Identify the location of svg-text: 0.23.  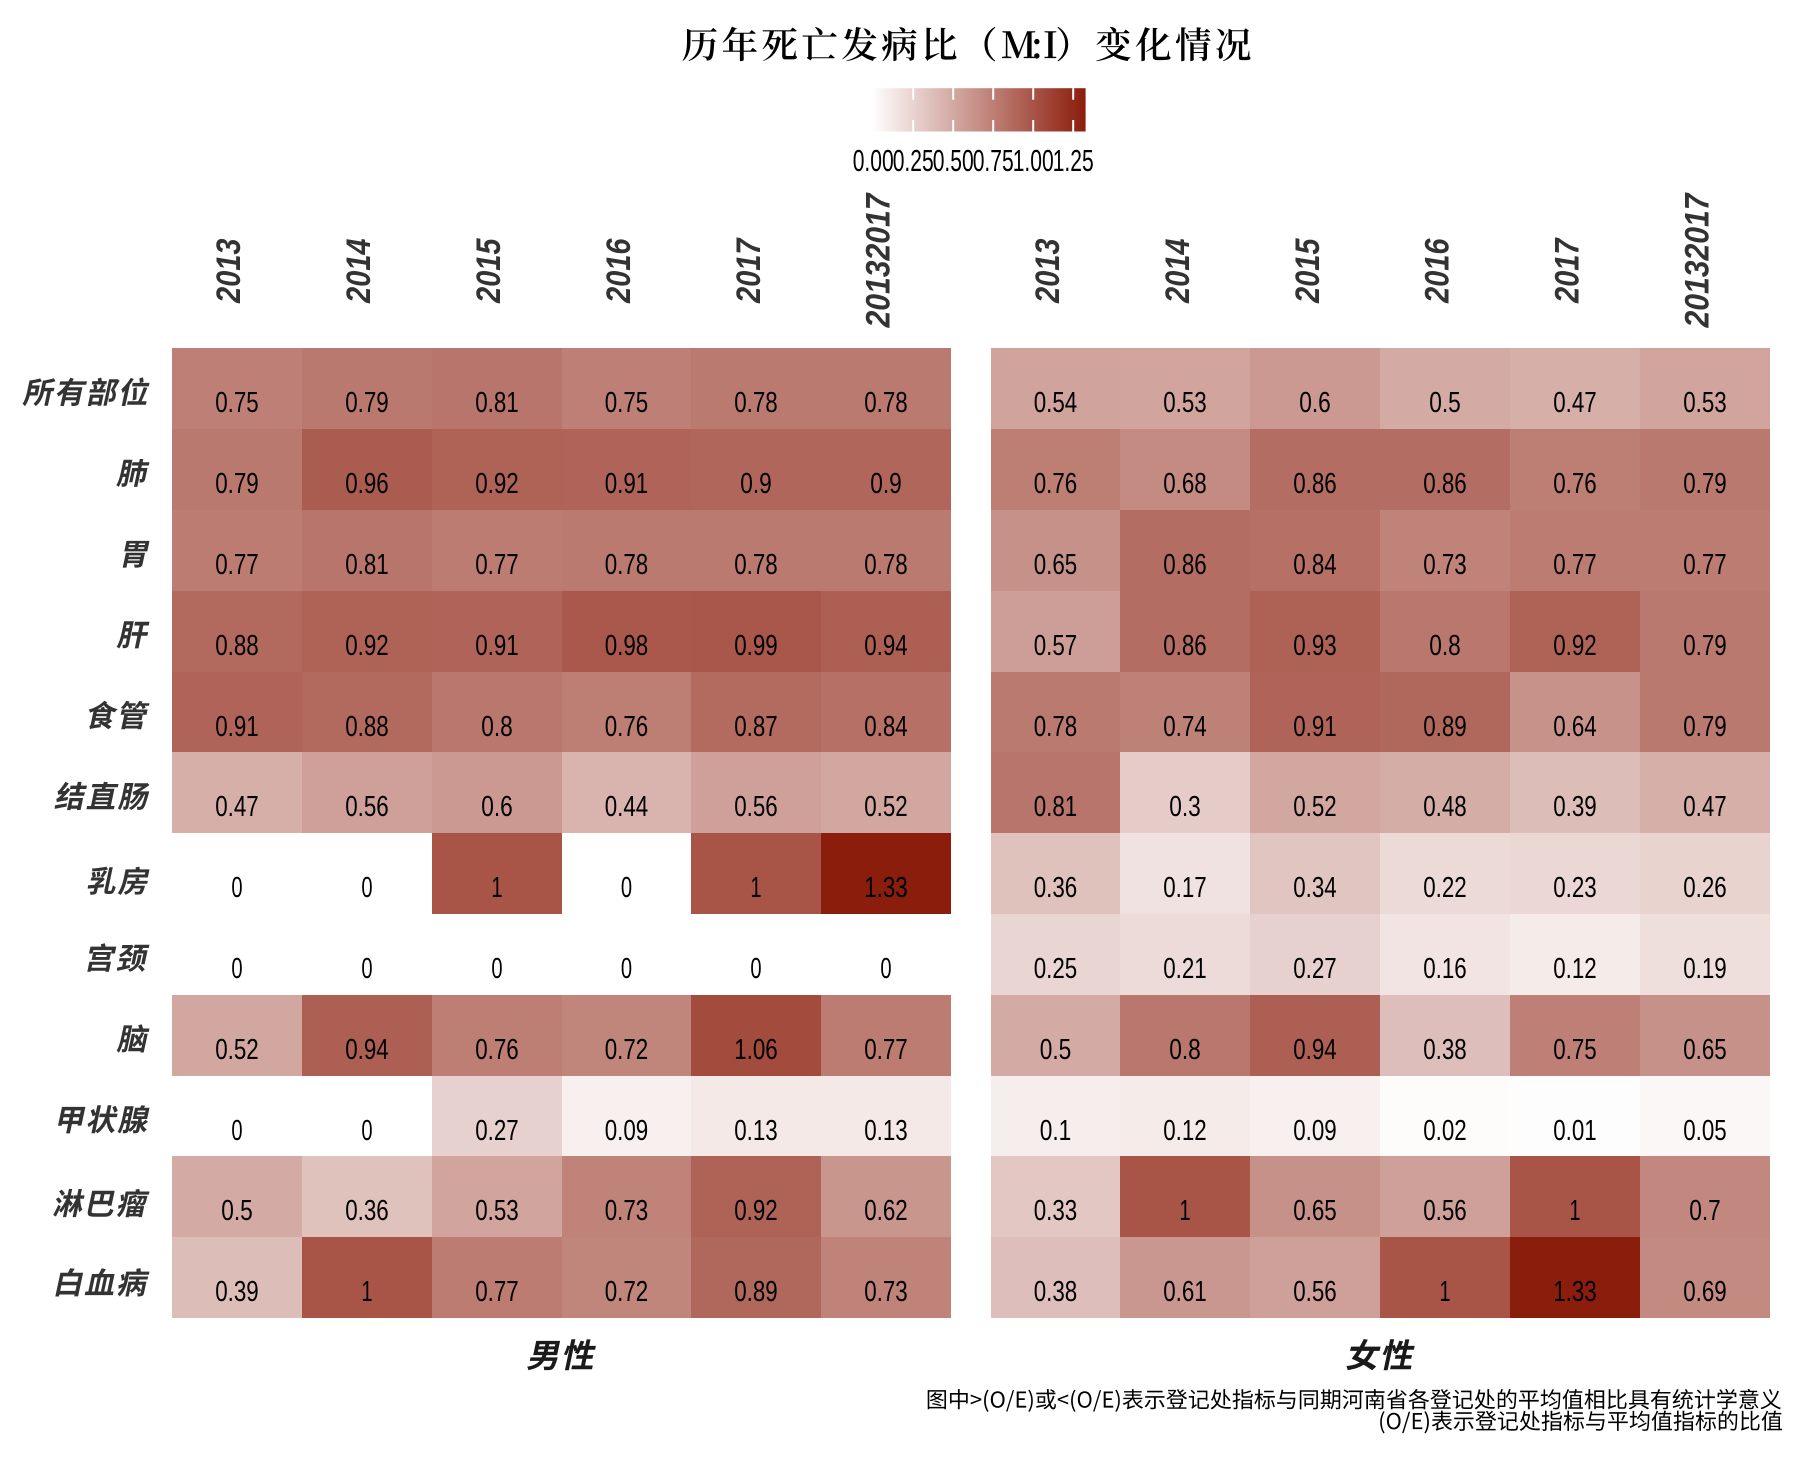
(1575, 888).